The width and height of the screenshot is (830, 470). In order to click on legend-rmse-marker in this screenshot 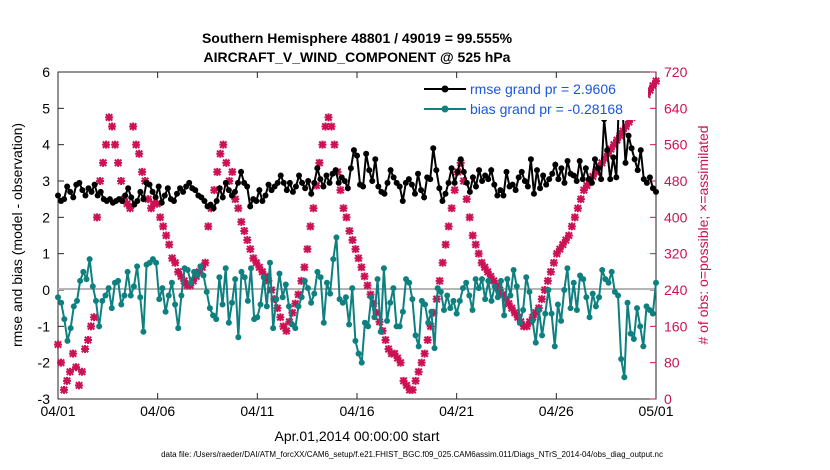, I will do `click(445, 89)`.